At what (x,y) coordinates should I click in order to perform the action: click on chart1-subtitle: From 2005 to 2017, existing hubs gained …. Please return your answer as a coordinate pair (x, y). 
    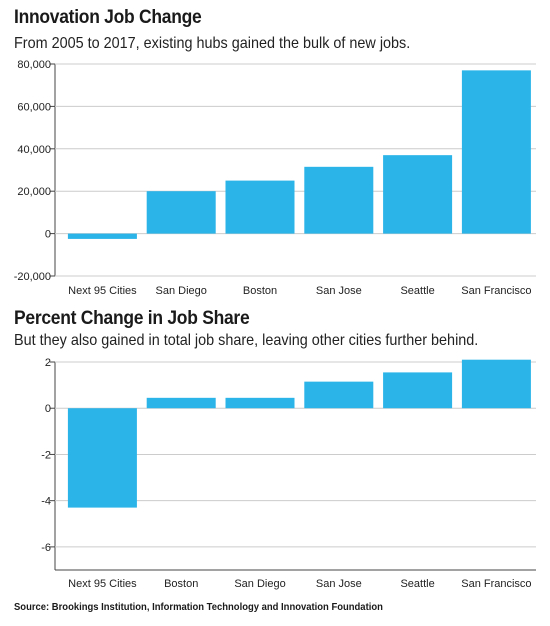
    Looking at the image, I should click on (212, 43).